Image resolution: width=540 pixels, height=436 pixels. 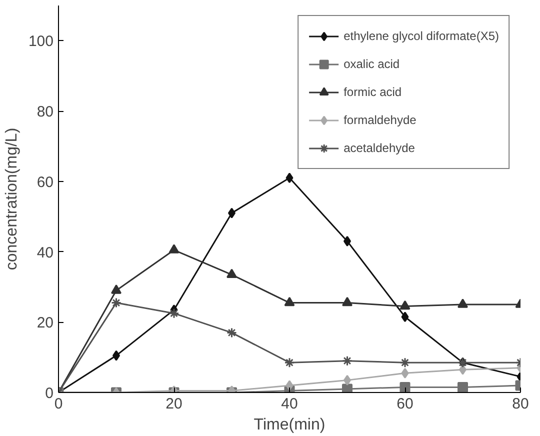 What do you see at coordinates (405, 404) in the screenshot?
I see `x-tick-label: 60` at bounding box center [405, 404].